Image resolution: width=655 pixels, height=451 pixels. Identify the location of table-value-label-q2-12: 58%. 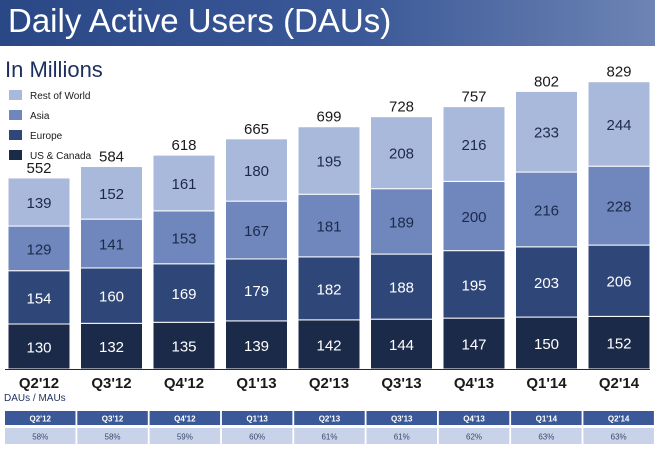
(40, 437).